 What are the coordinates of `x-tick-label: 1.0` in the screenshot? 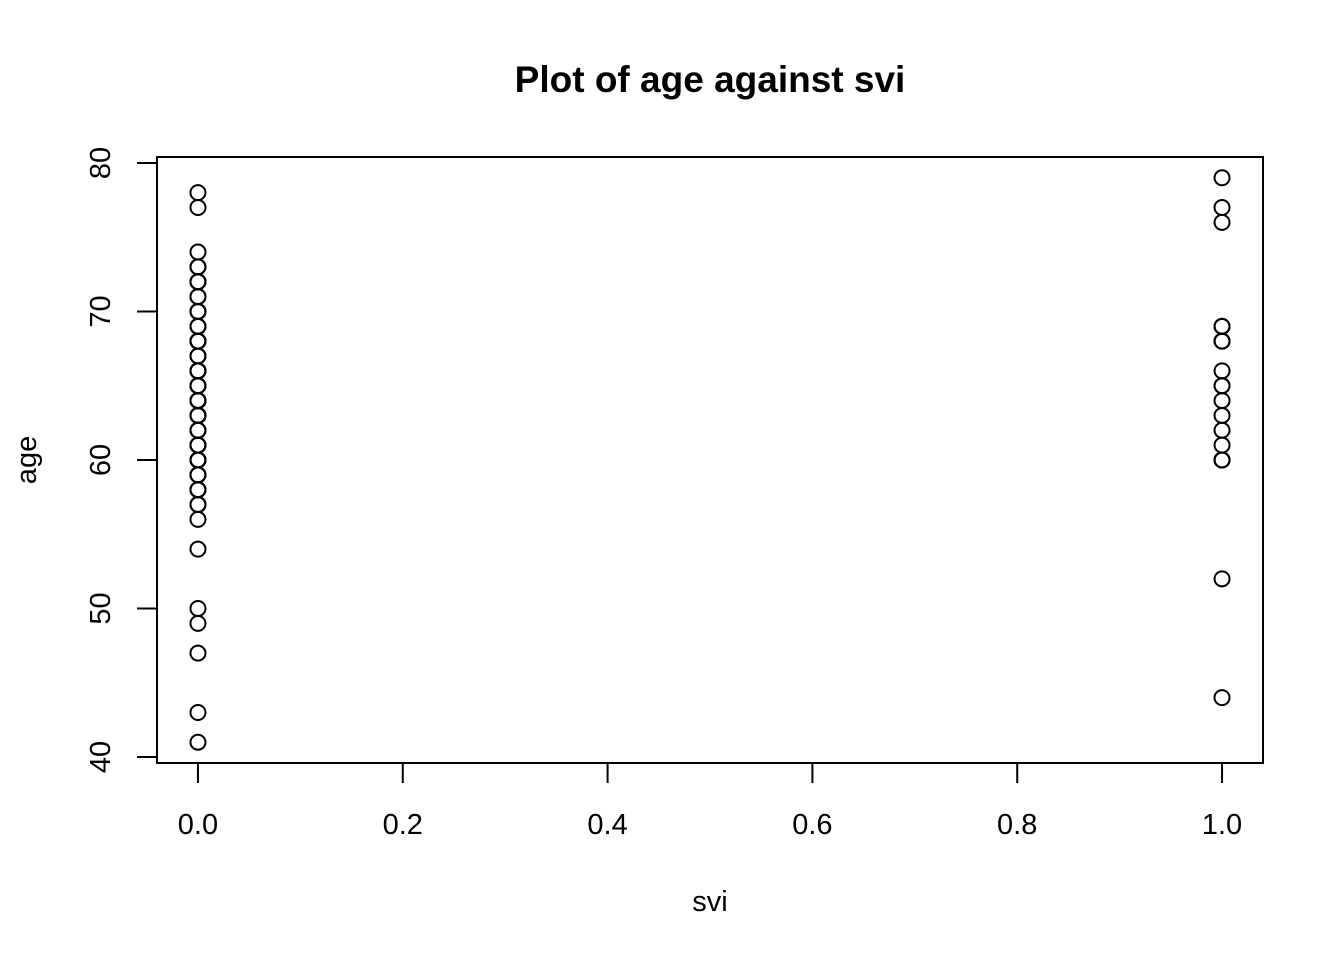 It's located at (1222, 825).